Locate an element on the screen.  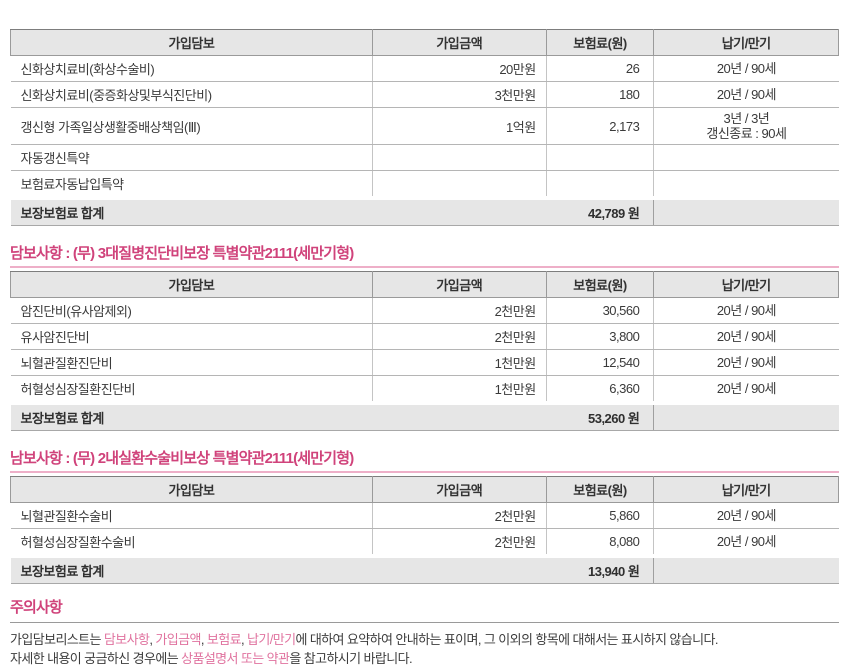
premium-cell: 8,080 is located at coordinates (599, 542).